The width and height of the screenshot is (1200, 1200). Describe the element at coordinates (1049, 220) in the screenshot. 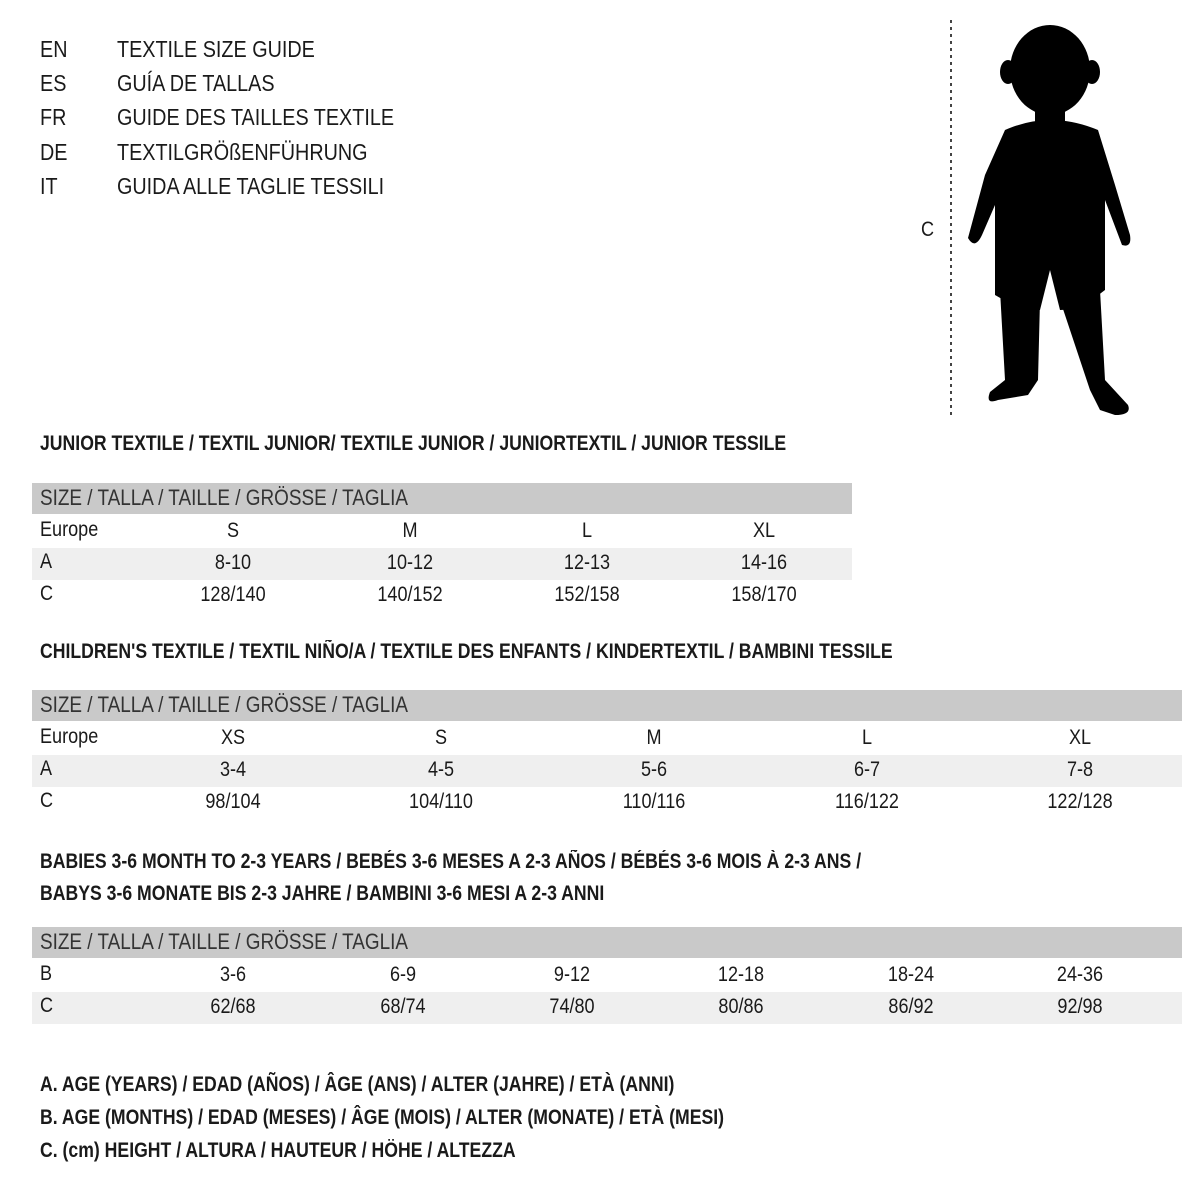

I see `child-silhouette-icon` at that location.